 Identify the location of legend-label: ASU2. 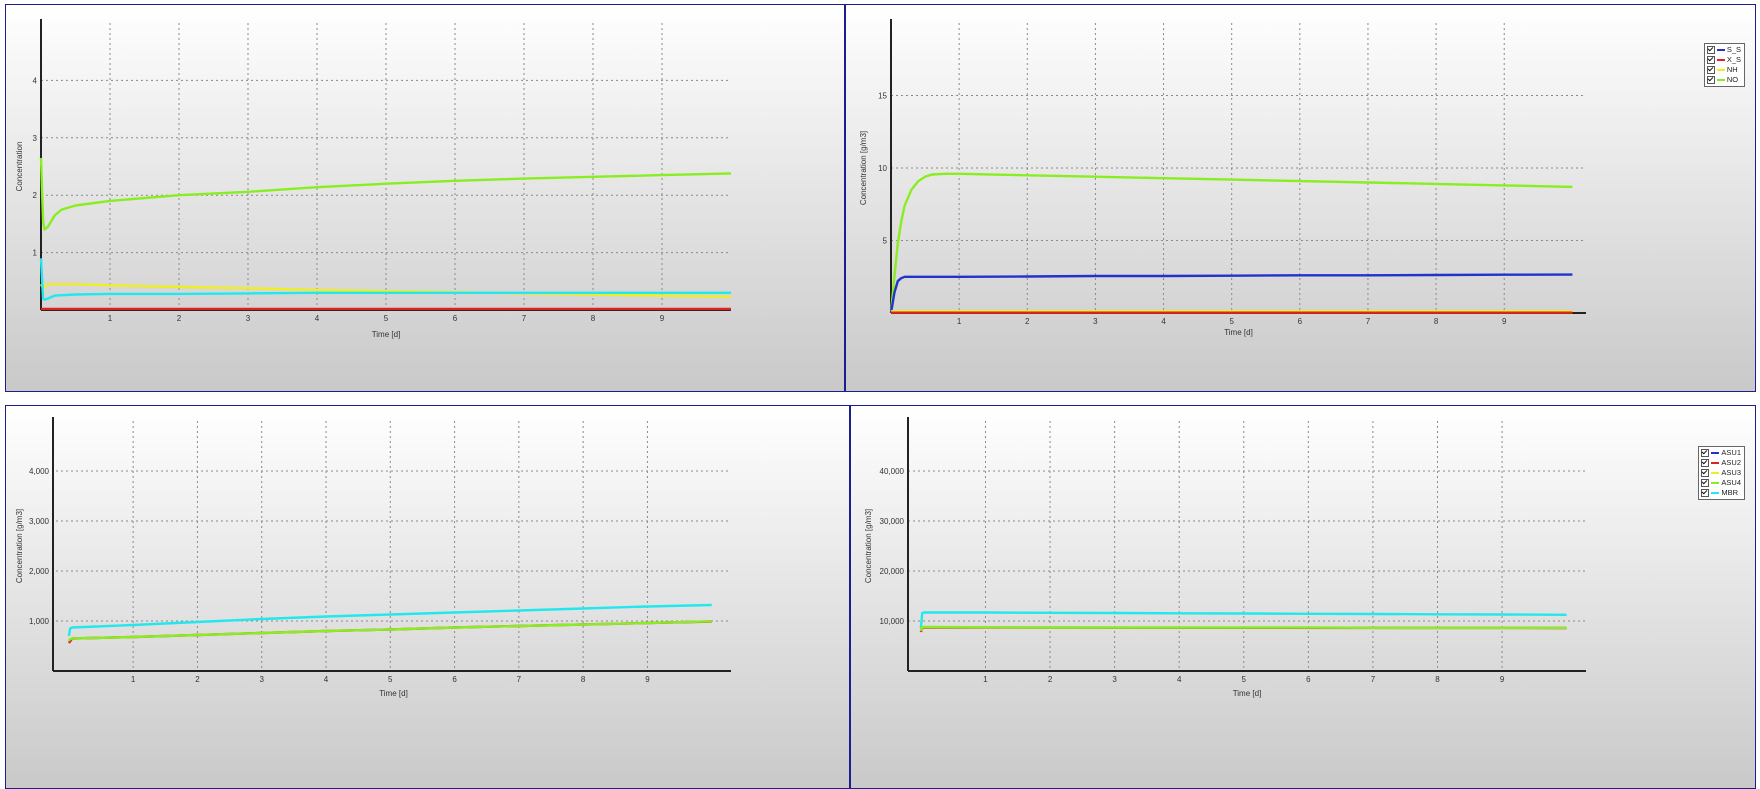
(1731, 462).